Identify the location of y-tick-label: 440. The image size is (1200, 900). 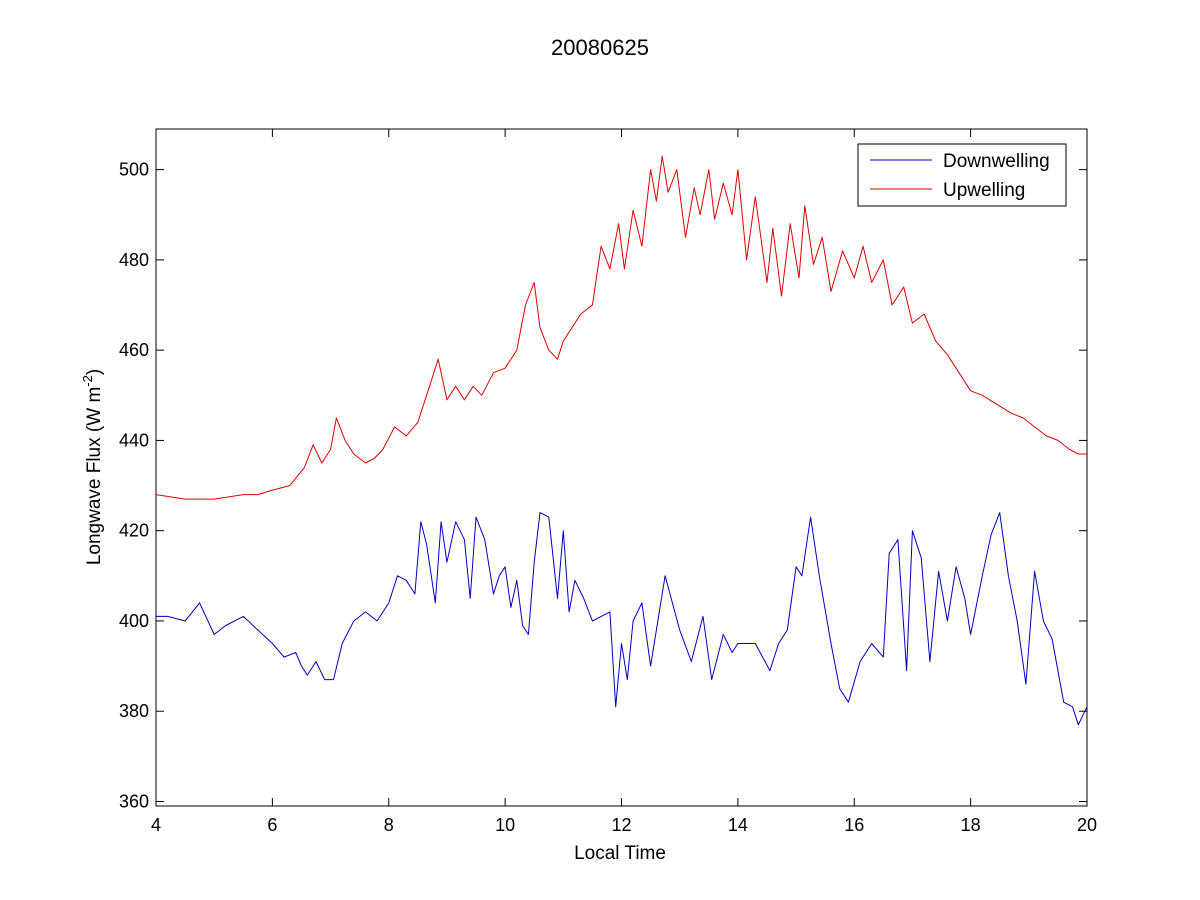
(134, 440).